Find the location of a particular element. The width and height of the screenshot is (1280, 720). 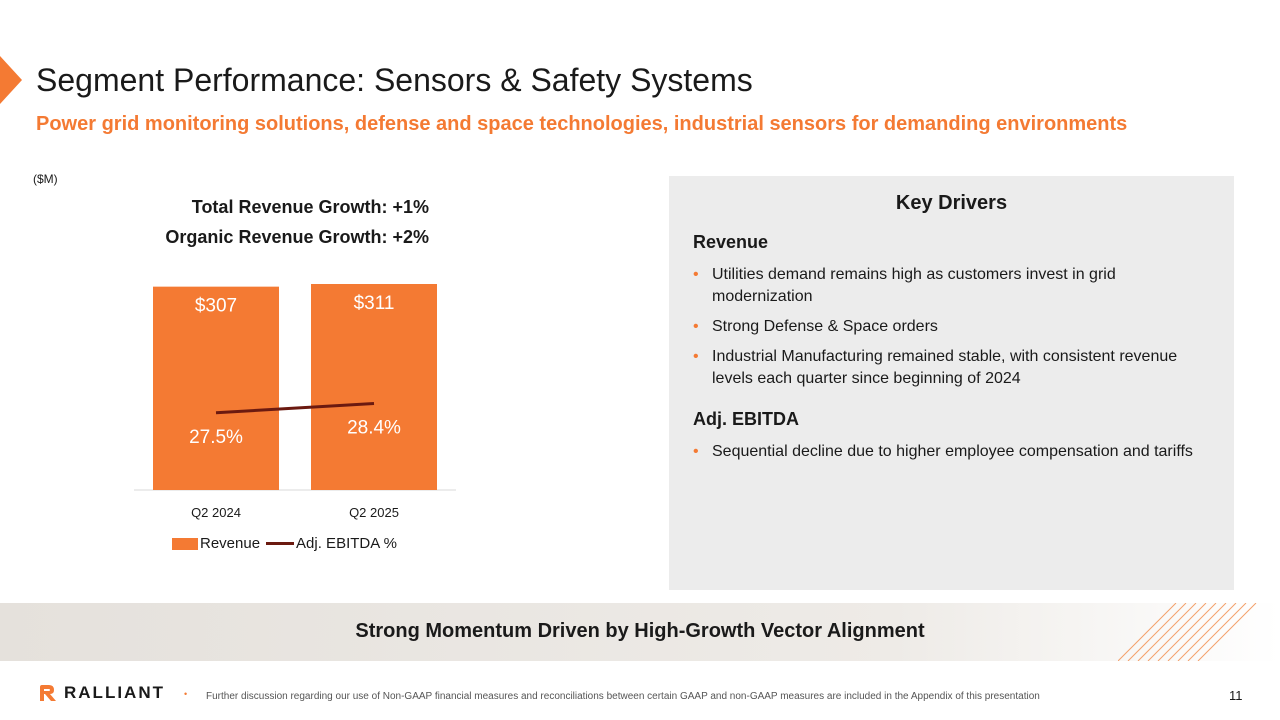

x-tick-label: Q2 2024 is located at coordinates (216, 512).